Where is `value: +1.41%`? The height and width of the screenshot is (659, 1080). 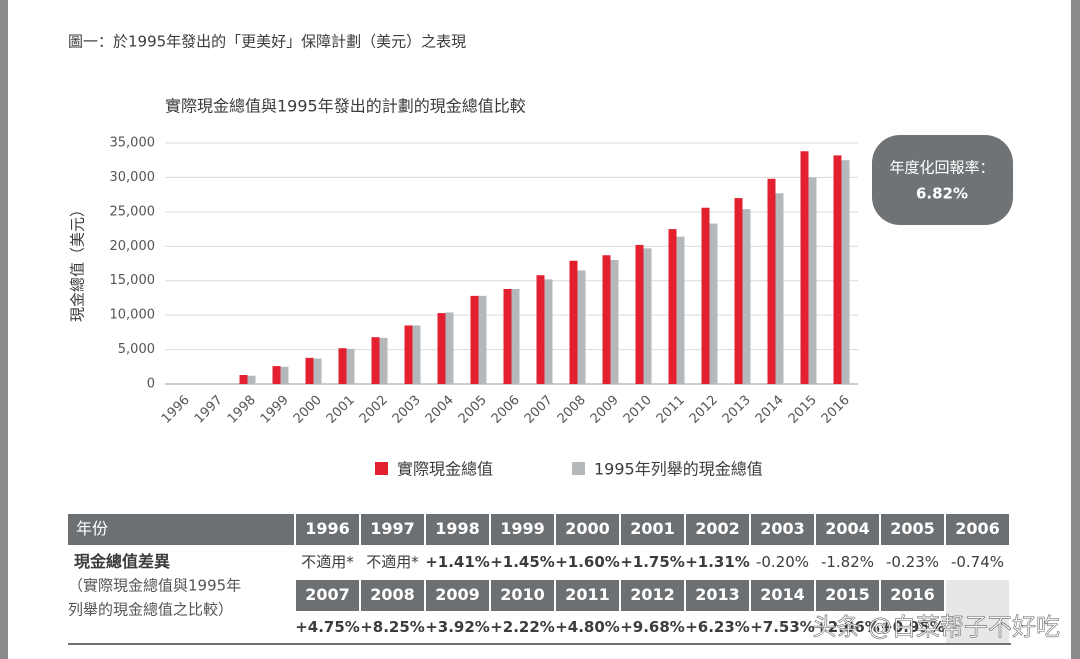
value: +1.41% is located at coordinates (457, 562).